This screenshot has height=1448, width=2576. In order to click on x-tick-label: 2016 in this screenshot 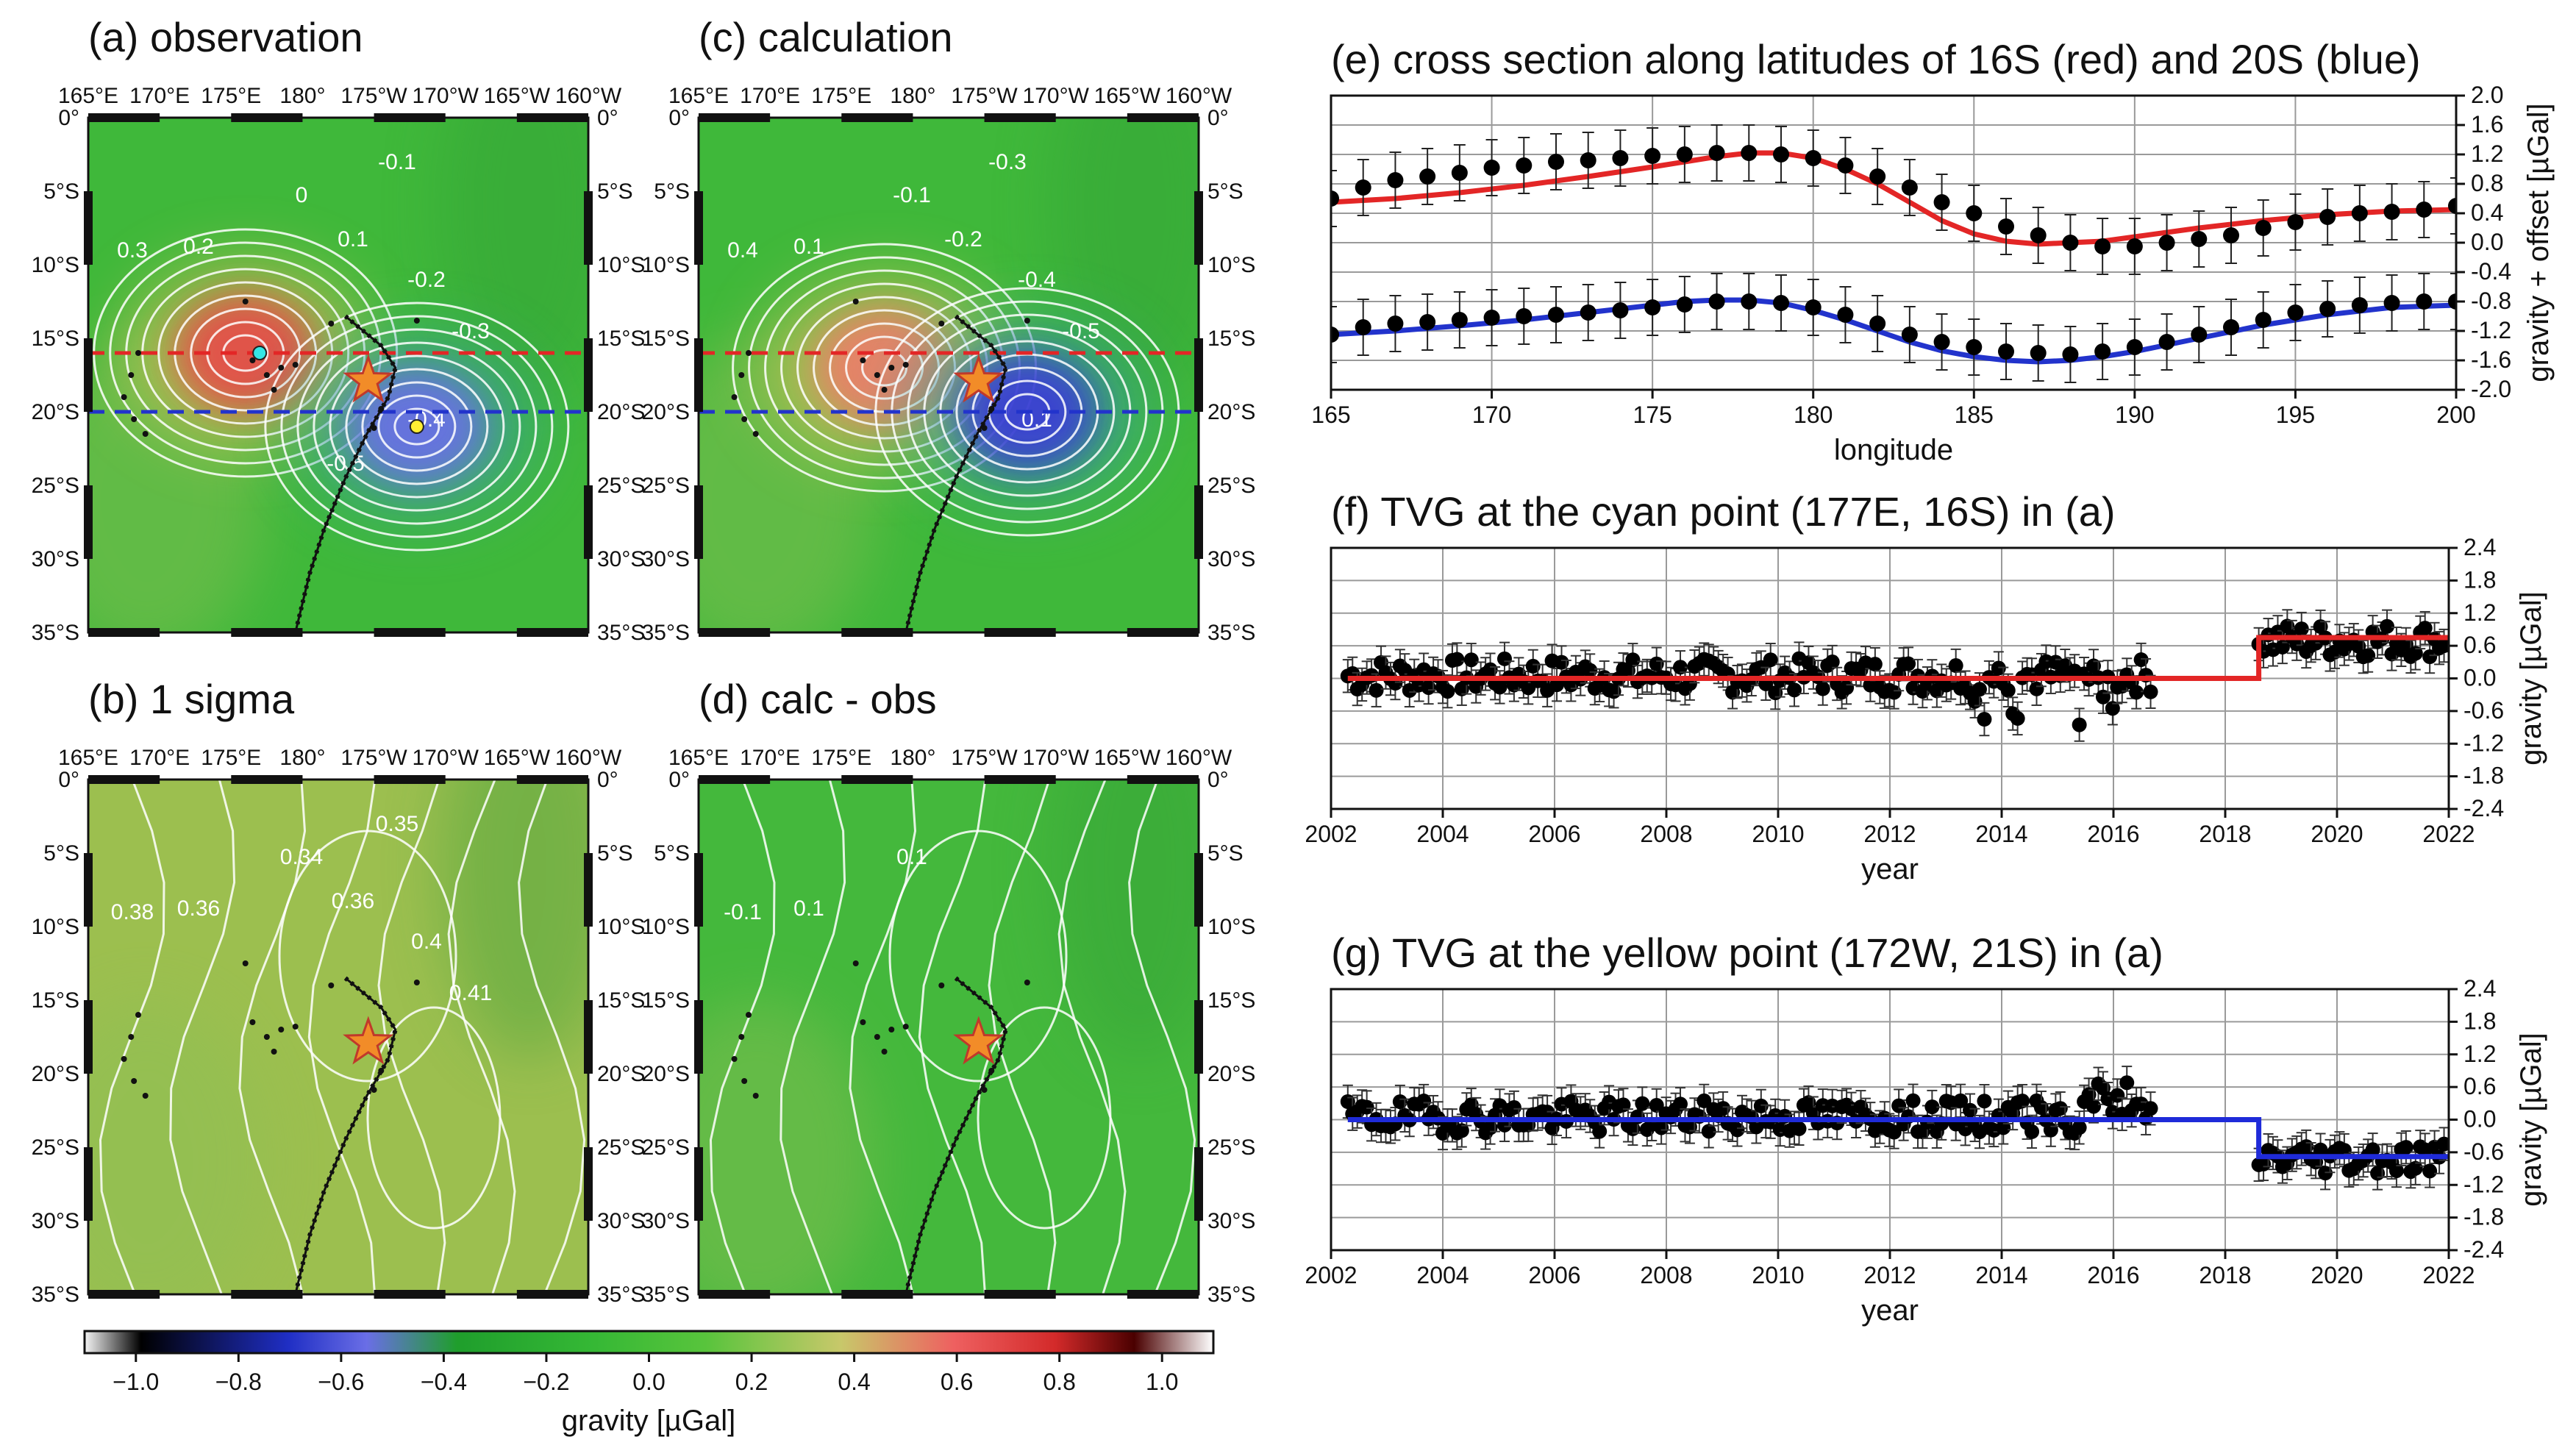, I will do `click(2113, 1275)`.